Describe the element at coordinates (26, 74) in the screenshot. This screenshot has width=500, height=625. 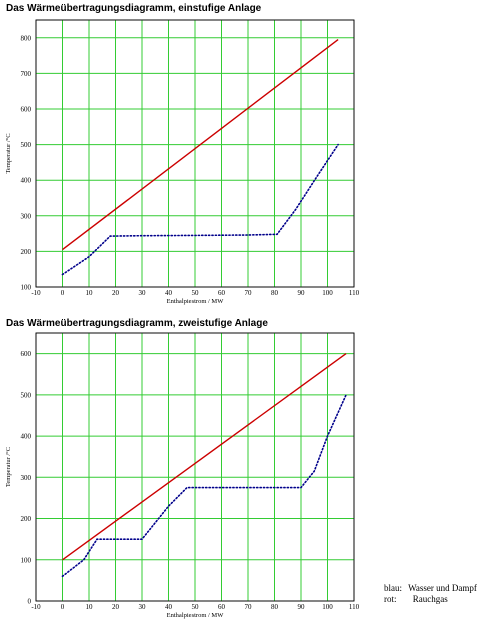
I see `chart-1-ytick-6: 700` at that location.